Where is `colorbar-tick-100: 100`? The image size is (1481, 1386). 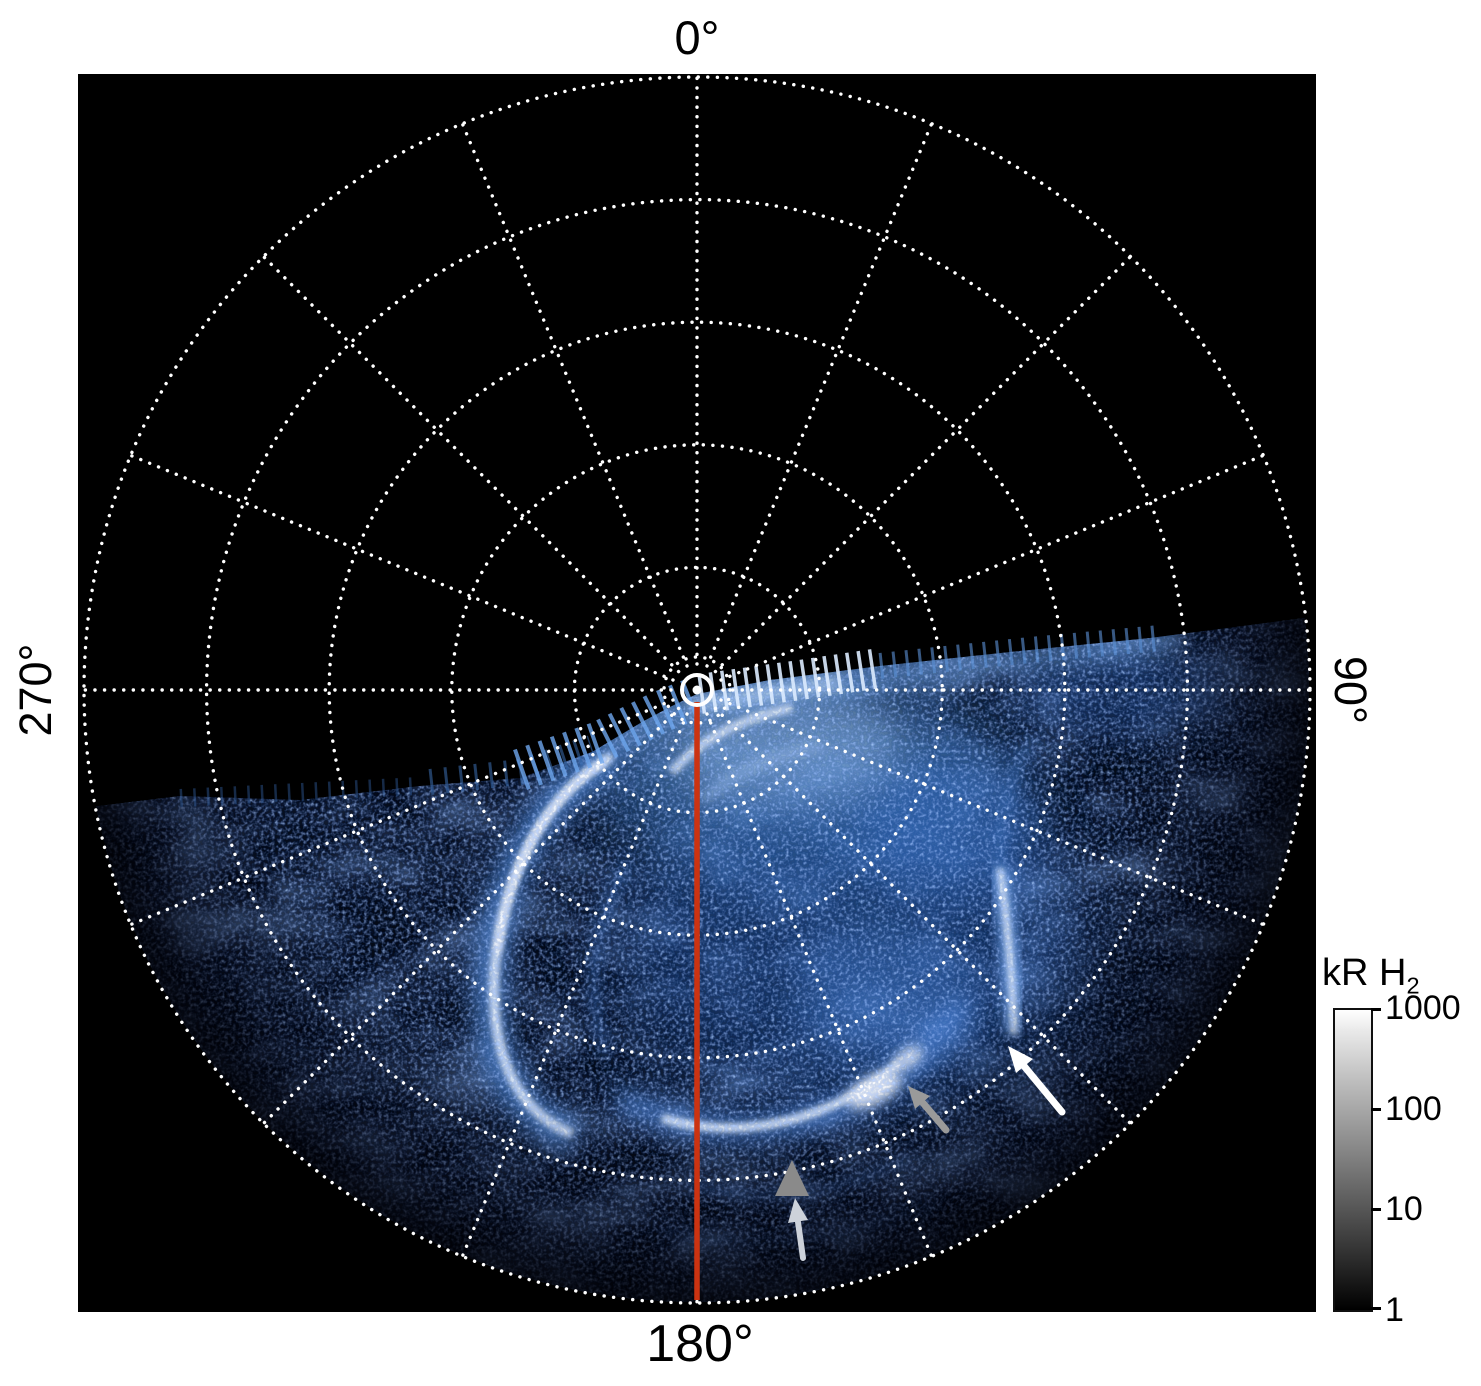 colorbar-tick-100: 100 is located at coordinates (1413, 1109).